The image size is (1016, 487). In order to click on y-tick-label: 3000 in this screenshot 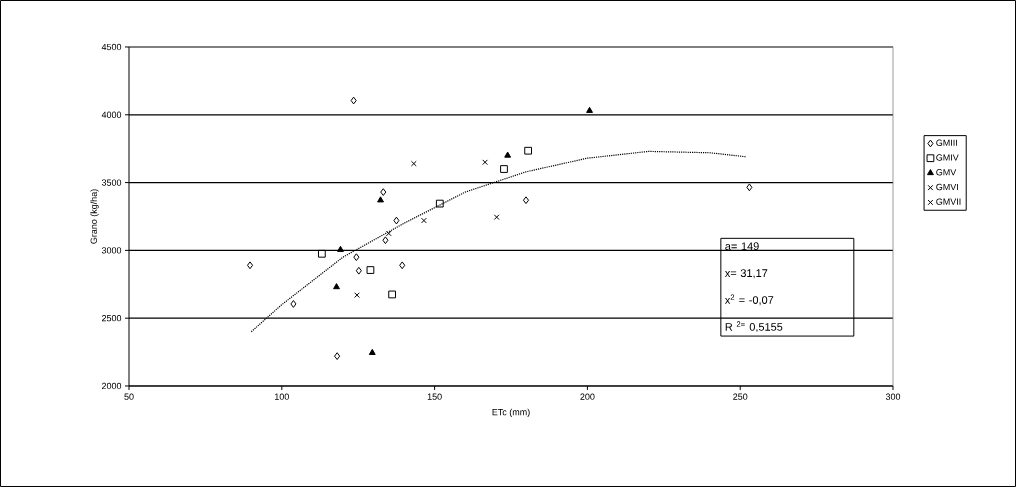, I will do `click(111, 250)`.